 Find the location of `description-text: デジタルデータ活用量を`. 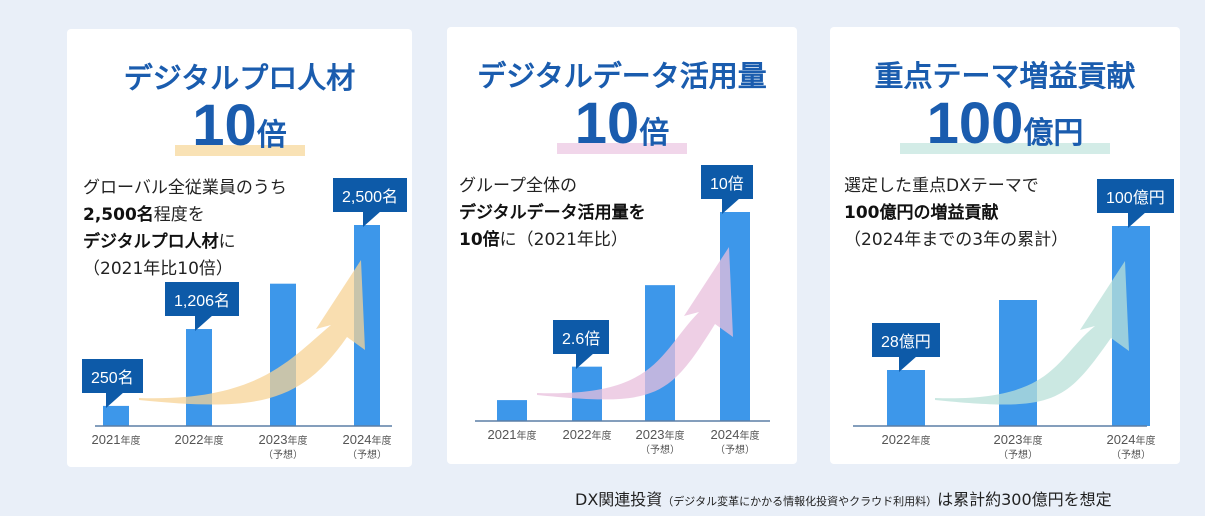

description-text: デジタルデータ活用量を is located at coordinates (552, 213).